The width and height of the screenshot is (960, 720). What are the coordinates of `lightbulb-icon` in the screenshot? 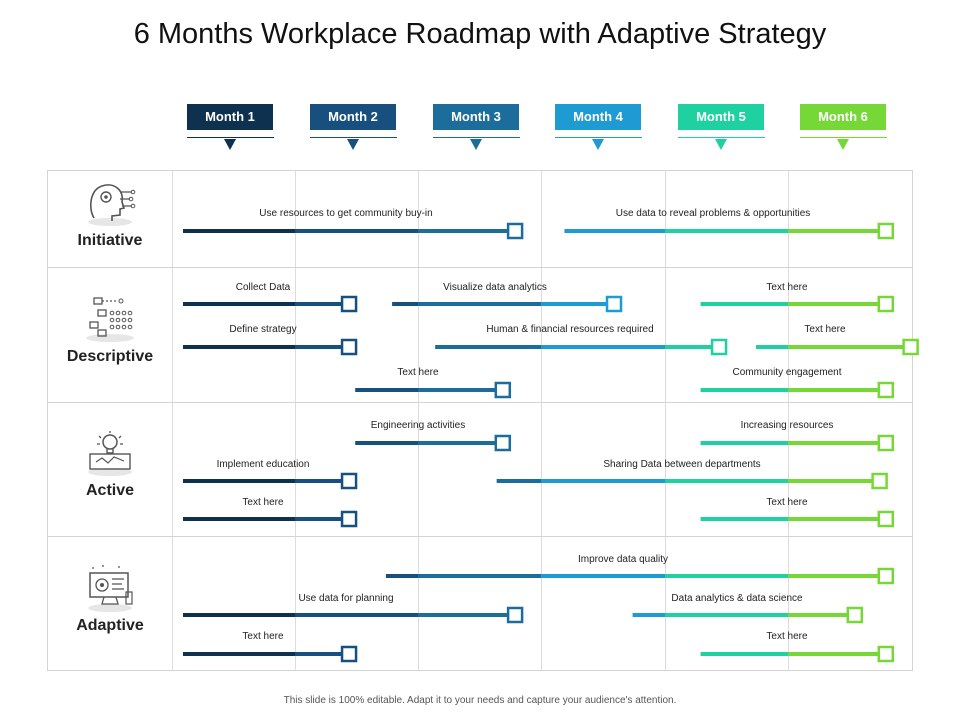 It's located at (110, 453).